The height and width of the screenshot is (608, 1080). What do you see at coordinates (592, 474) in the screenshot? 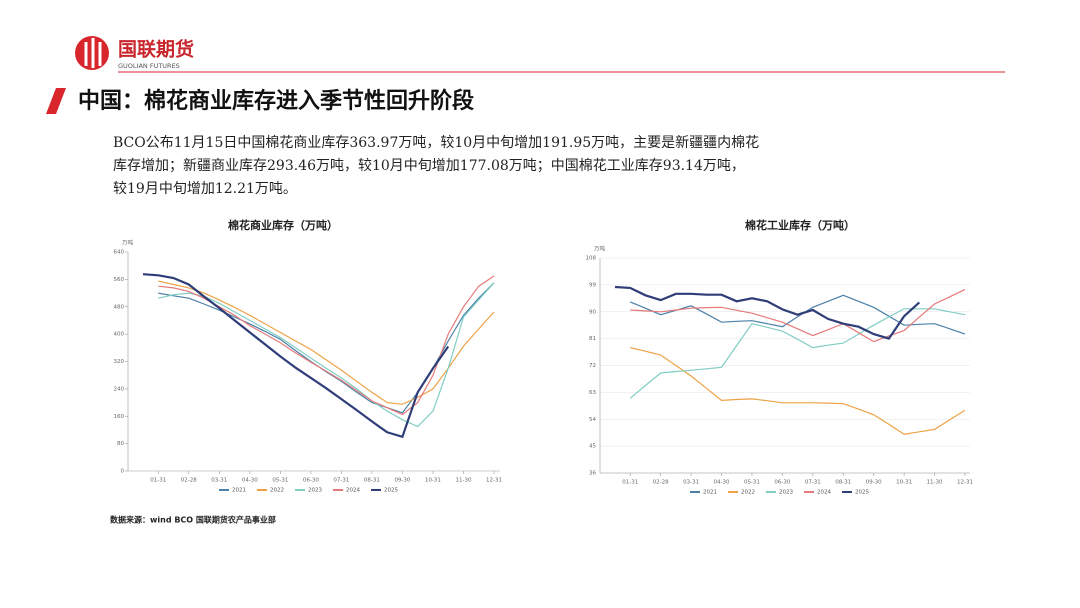
I see `y-tick-label: 36` at bounding box center [592, 474].